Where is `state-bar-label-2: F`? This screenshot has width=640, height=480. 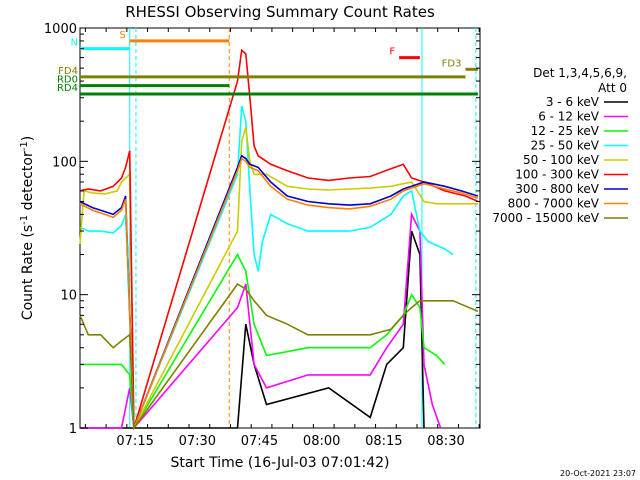
state-bar-label-2: F is located at coordinates (392, 52).